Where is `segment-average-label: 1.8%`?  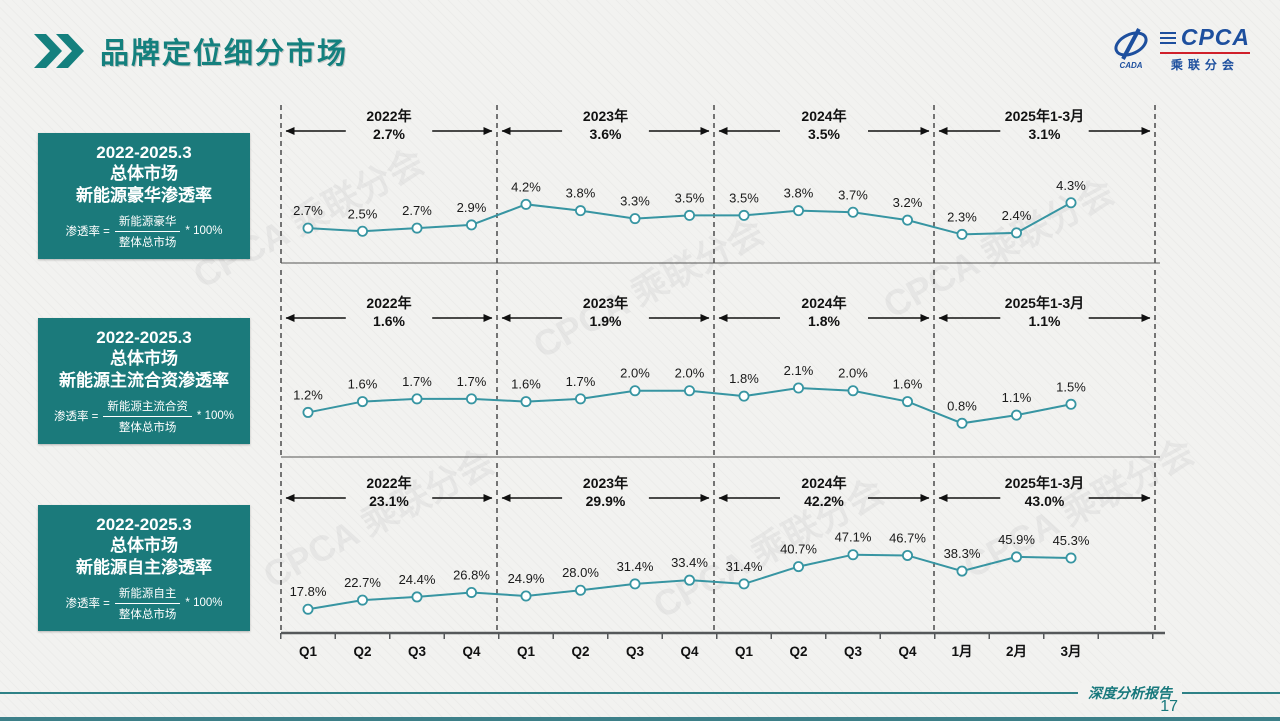
segment-average-label: 1.8% is located at coordinates (824, 321).